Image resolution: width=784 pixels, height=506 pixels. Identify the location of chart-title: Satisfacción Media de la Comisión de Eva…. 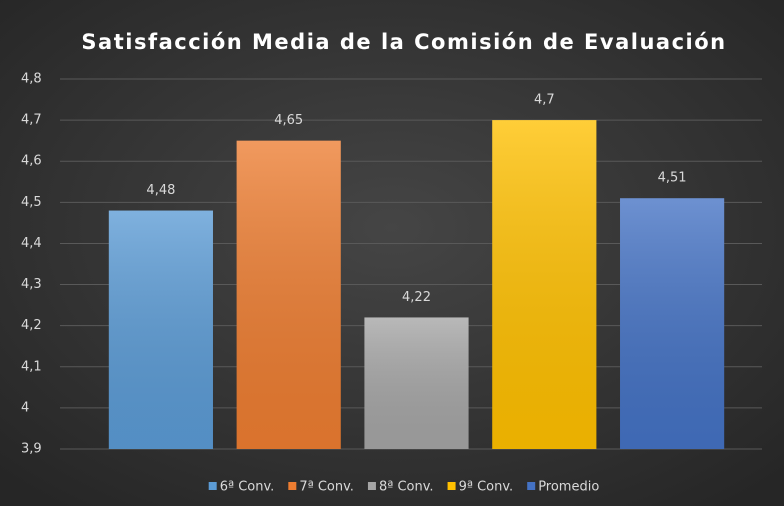
(403, 42).